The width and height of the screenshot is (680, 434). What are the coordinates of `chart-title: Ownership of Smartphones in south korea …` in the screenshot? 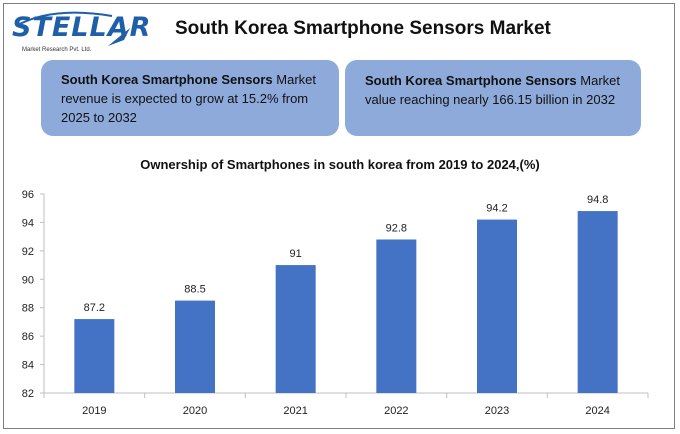 It's located at (340, 164).